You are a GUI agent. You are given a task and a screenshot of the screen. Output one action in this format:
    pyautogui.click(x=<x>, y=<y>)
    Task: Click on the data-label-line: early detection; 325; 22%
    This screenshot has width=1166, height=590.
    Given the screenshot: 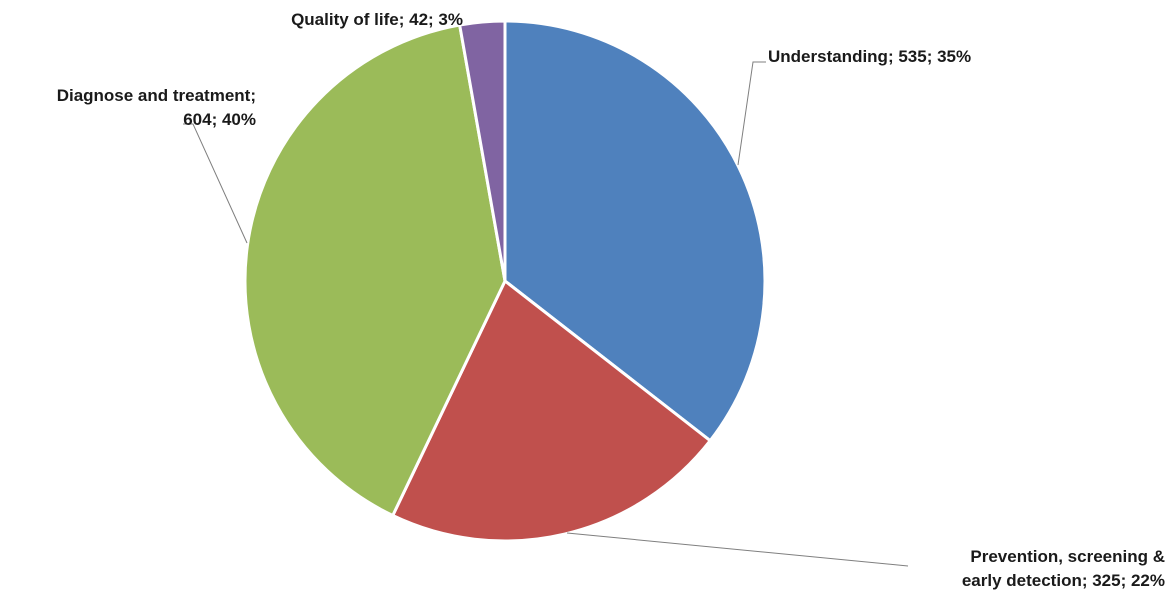 What is the action you would take?
    pyautogui.click(x=1063, y=580)
    